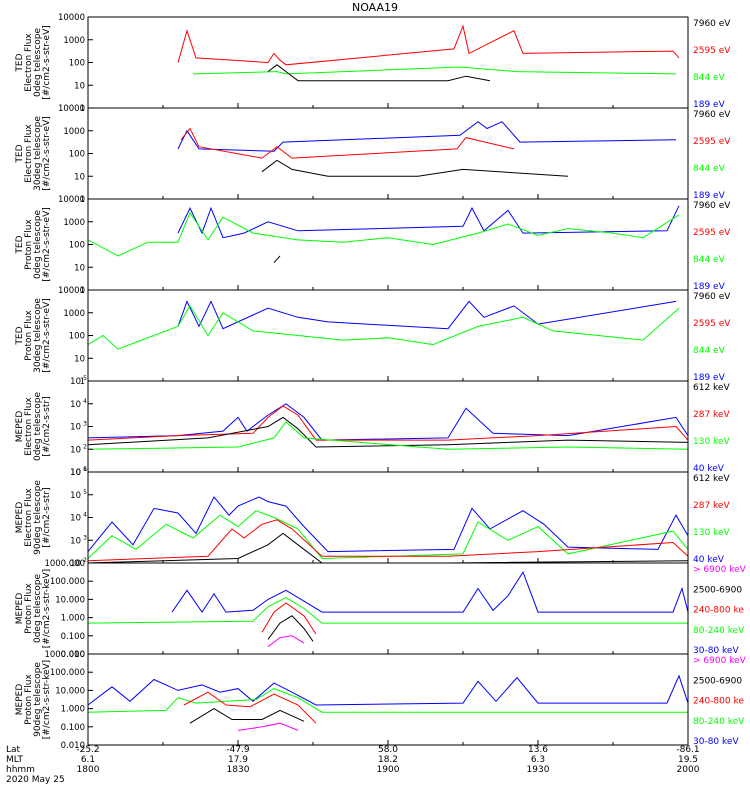  What do you see at coordinates (47, 244) in the screenshot?
I see `y-axis-label: [#/cm2-s-str-eV]` at bounding box center [47, 244].